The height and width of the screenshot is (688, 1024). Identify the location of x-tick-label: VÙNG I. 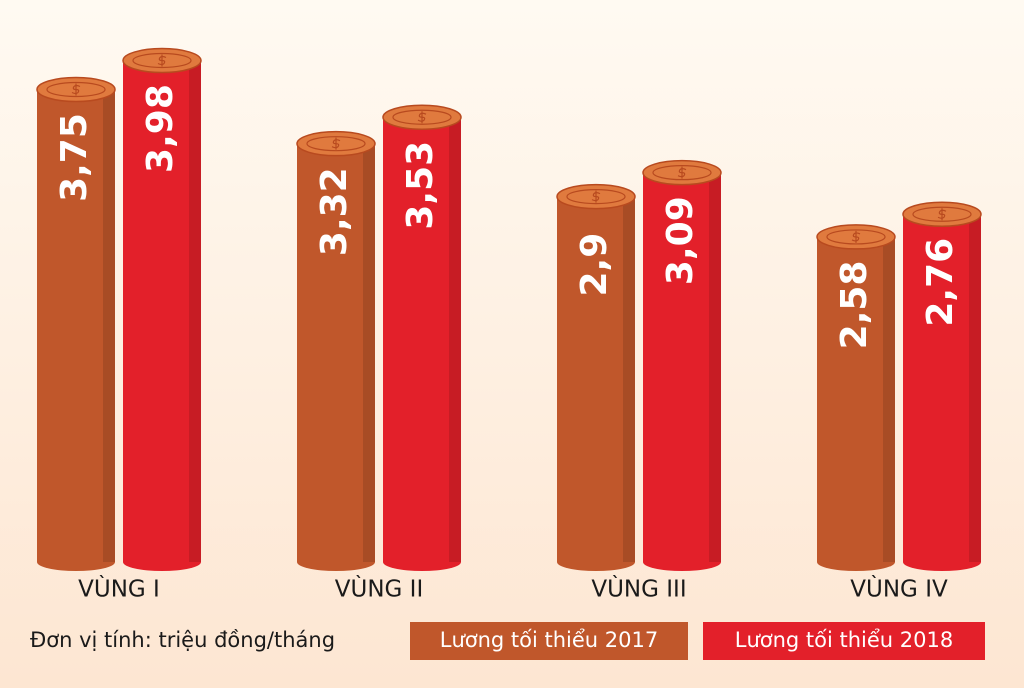
(119, 589).